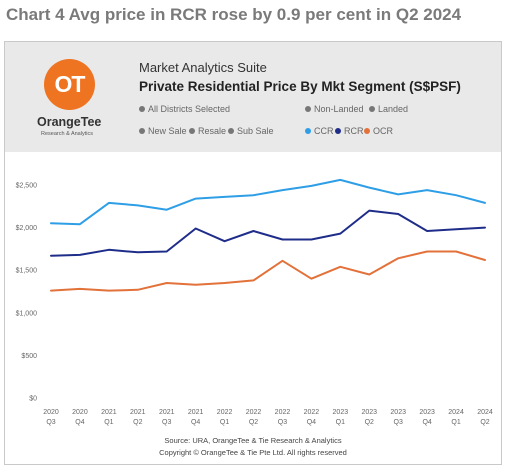 The height and width of the screenshot is (469, 506). I want to click on legend-item-ccr: CCR, so click(319, 131).